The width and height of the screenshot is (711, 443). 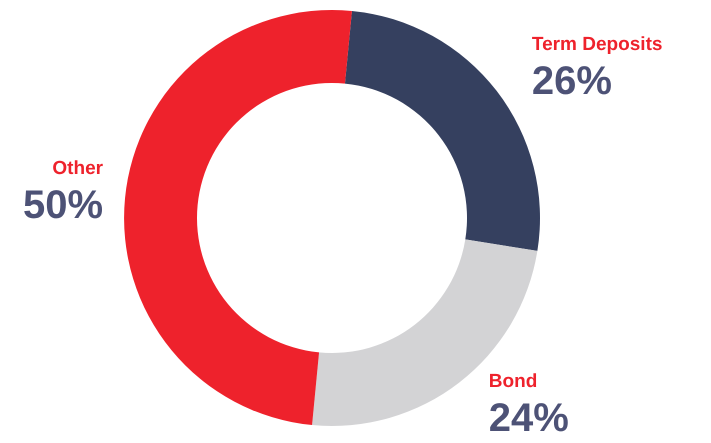 What do you see at coordinates (513, 381) in the screenshot?
I see `slice-label: Bond` at bounding box center [513, 381].